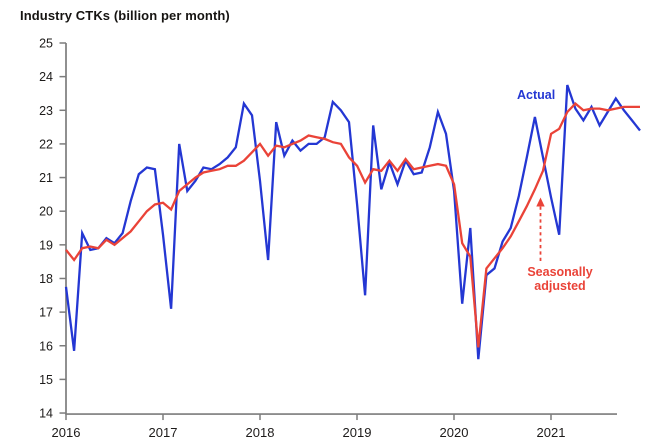 The height and width of the screenshot is (447, 659). Describe the element at coordinates (66, 432) in the screenshot. I see `x-tick-label: 2016` at that location.